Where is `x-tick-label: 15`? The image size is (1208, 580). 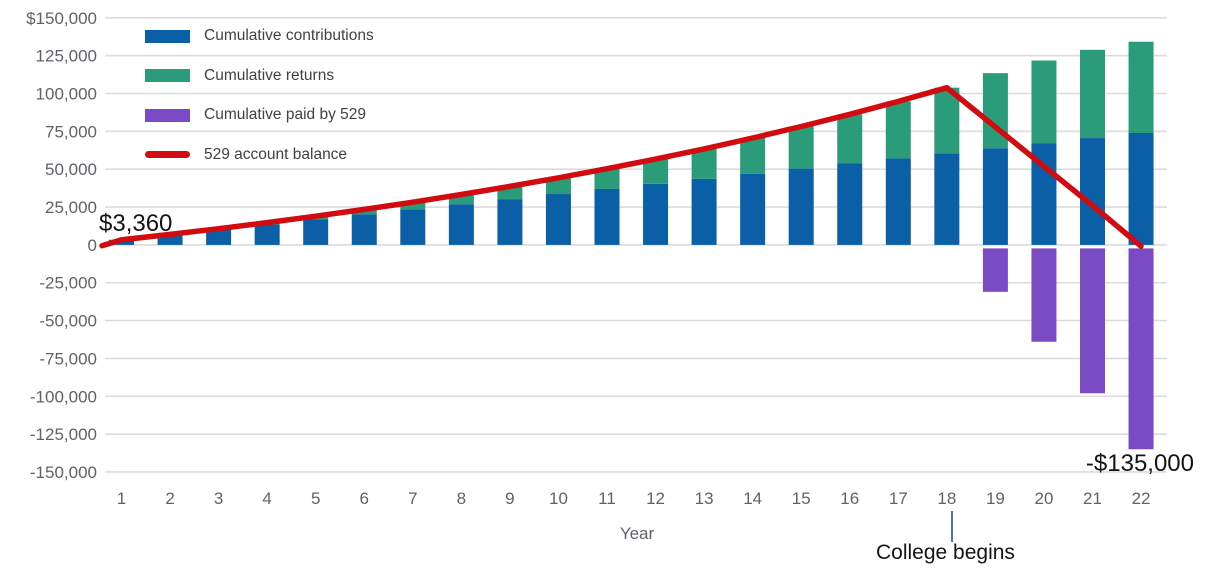
x-tick-label: 15 is located at coordinates (801, 498).